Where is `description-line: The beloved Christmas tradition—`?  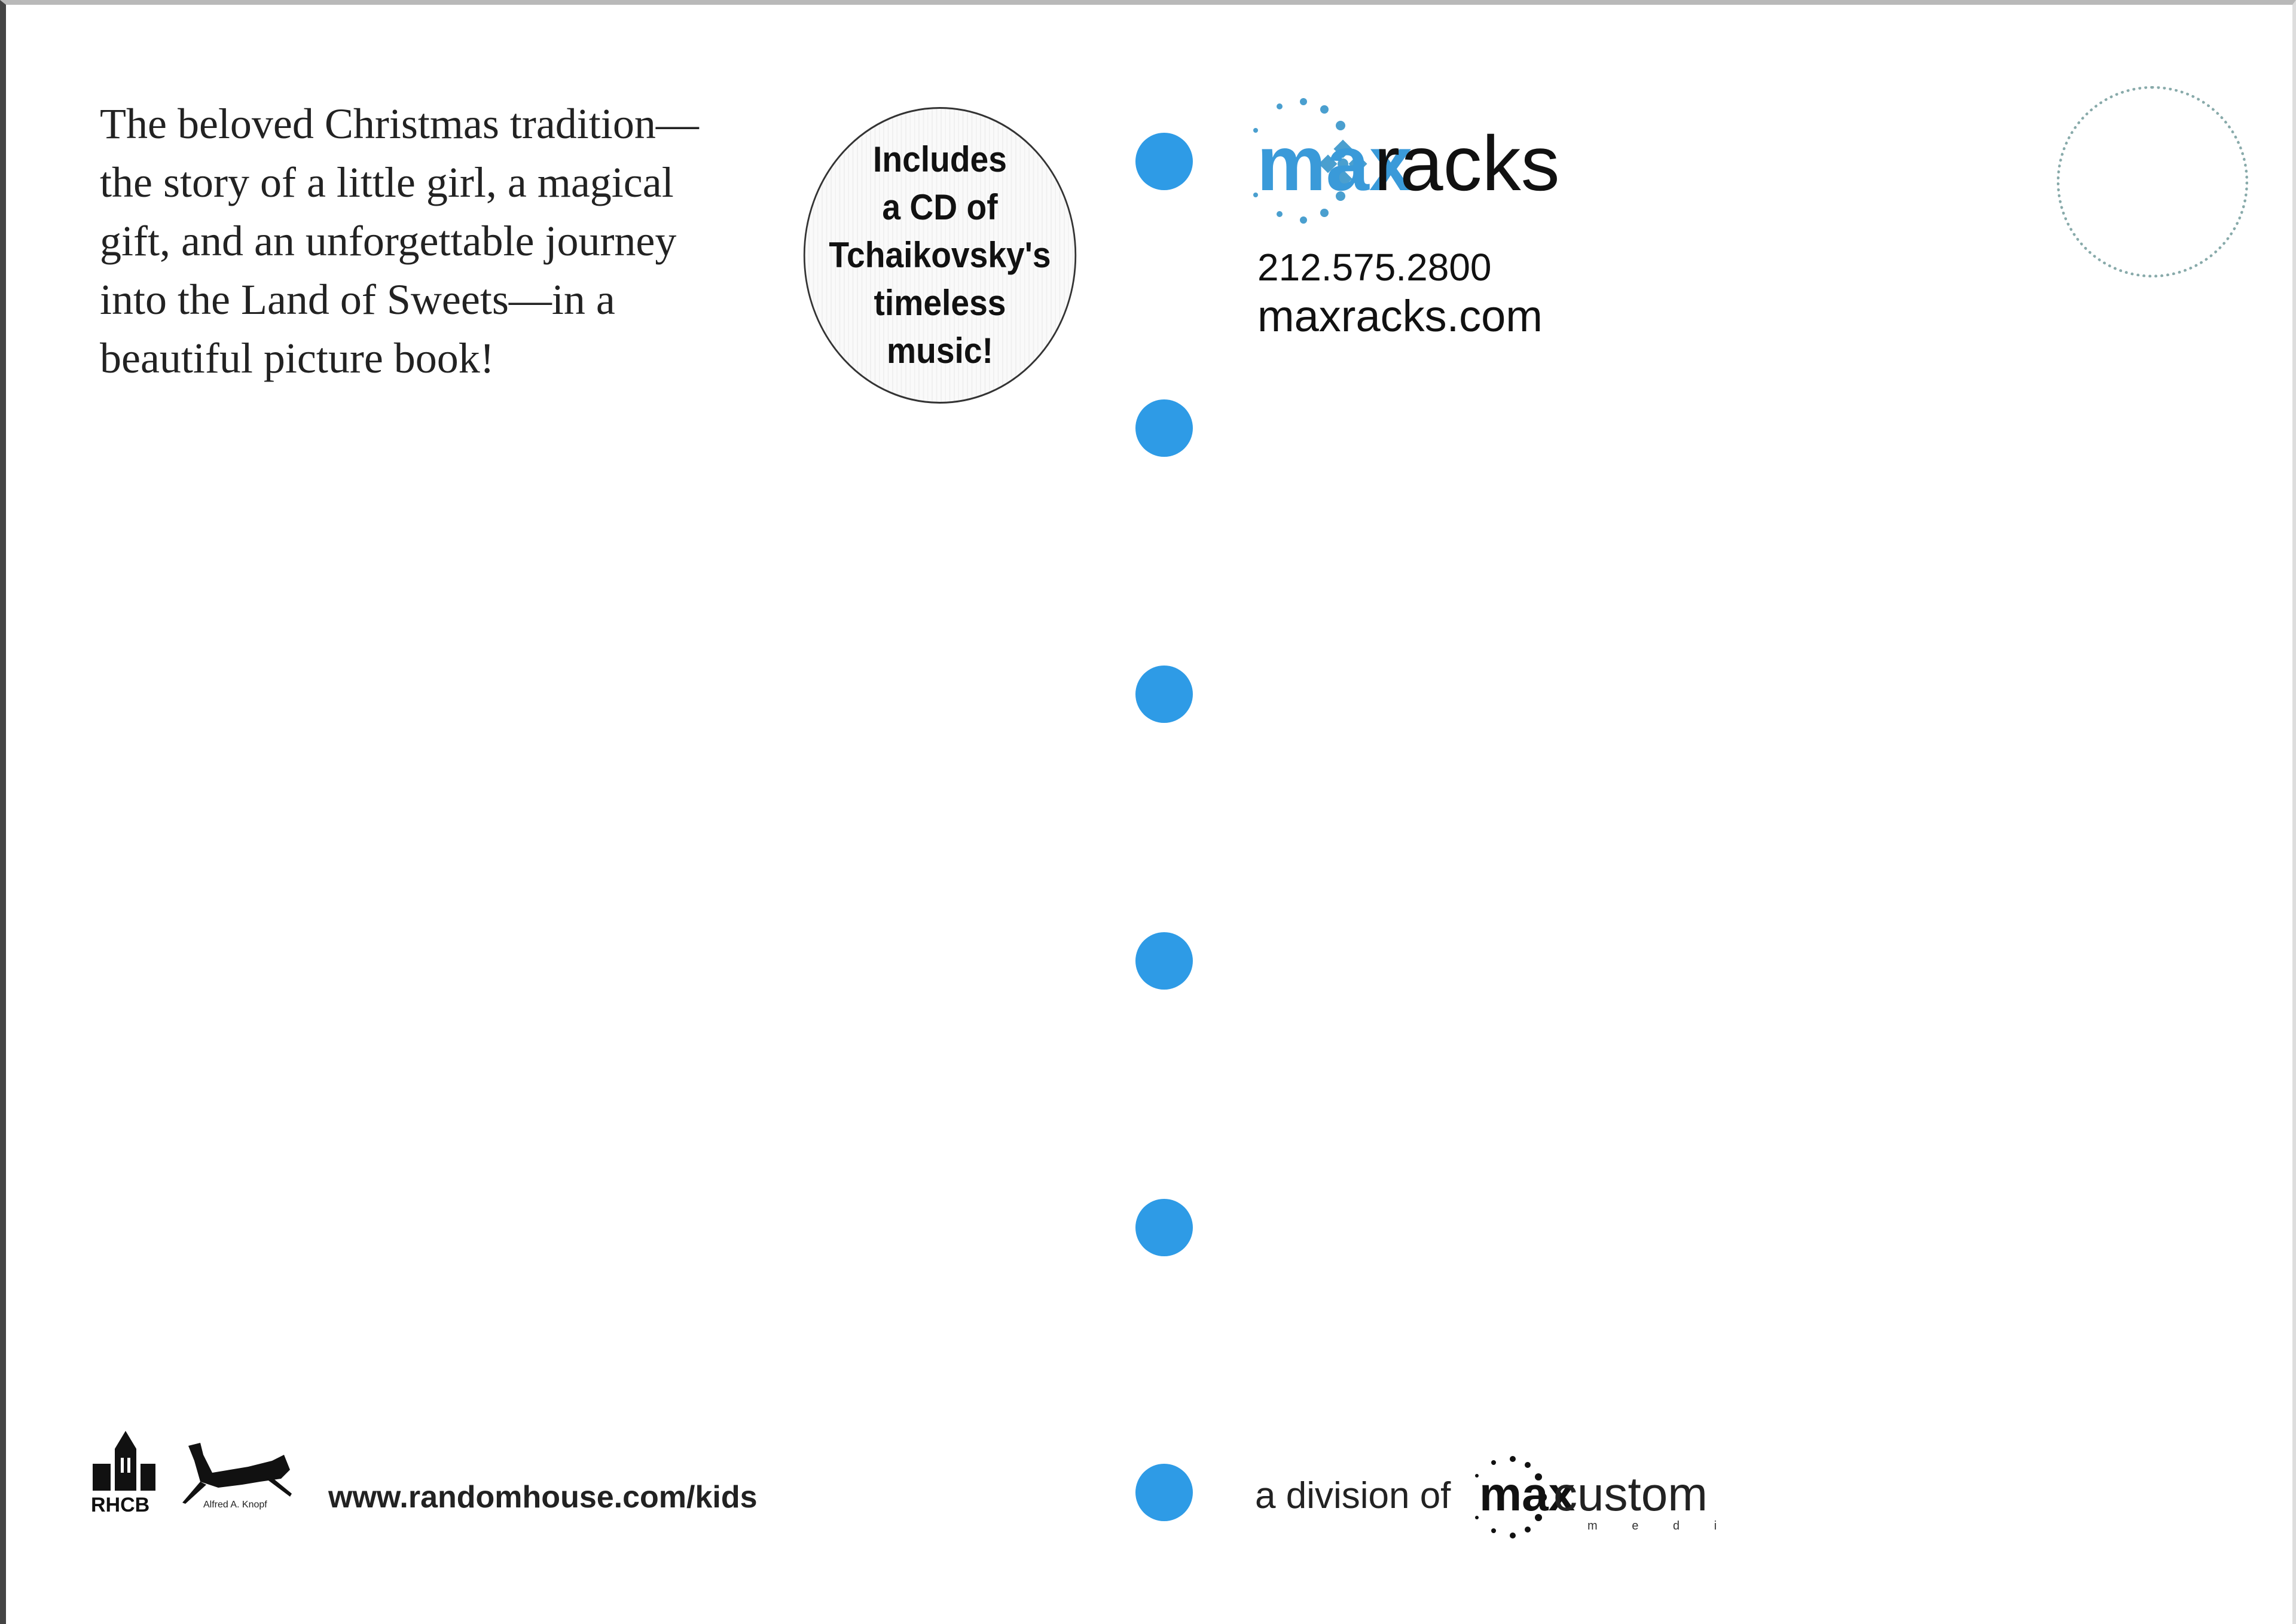 description-line: The beloved Christmas tradition— is located at coordinates (399, 124).